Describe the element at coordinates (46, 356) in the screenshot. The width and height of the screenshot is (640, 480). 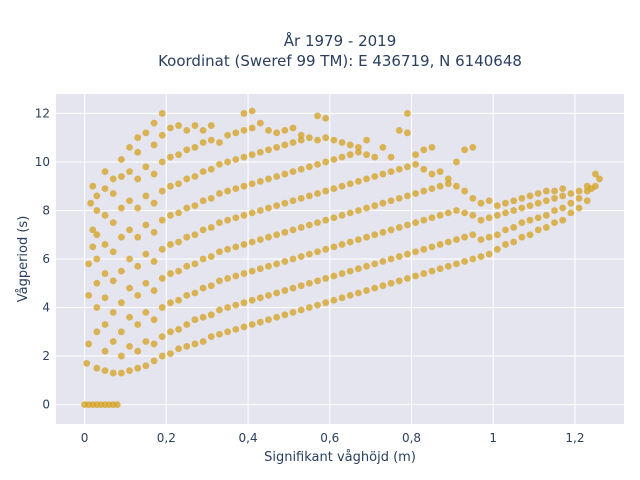
I see `y-tick-label: 2` at that location.